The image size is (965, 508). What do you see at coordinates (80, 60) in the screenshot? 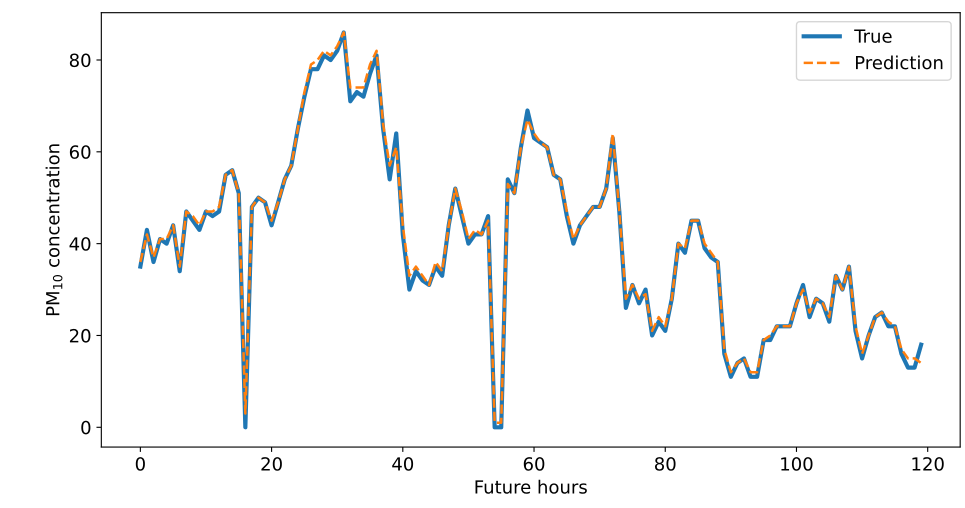
I see `y-tick-label: 80` at bounding box center [80, 60].